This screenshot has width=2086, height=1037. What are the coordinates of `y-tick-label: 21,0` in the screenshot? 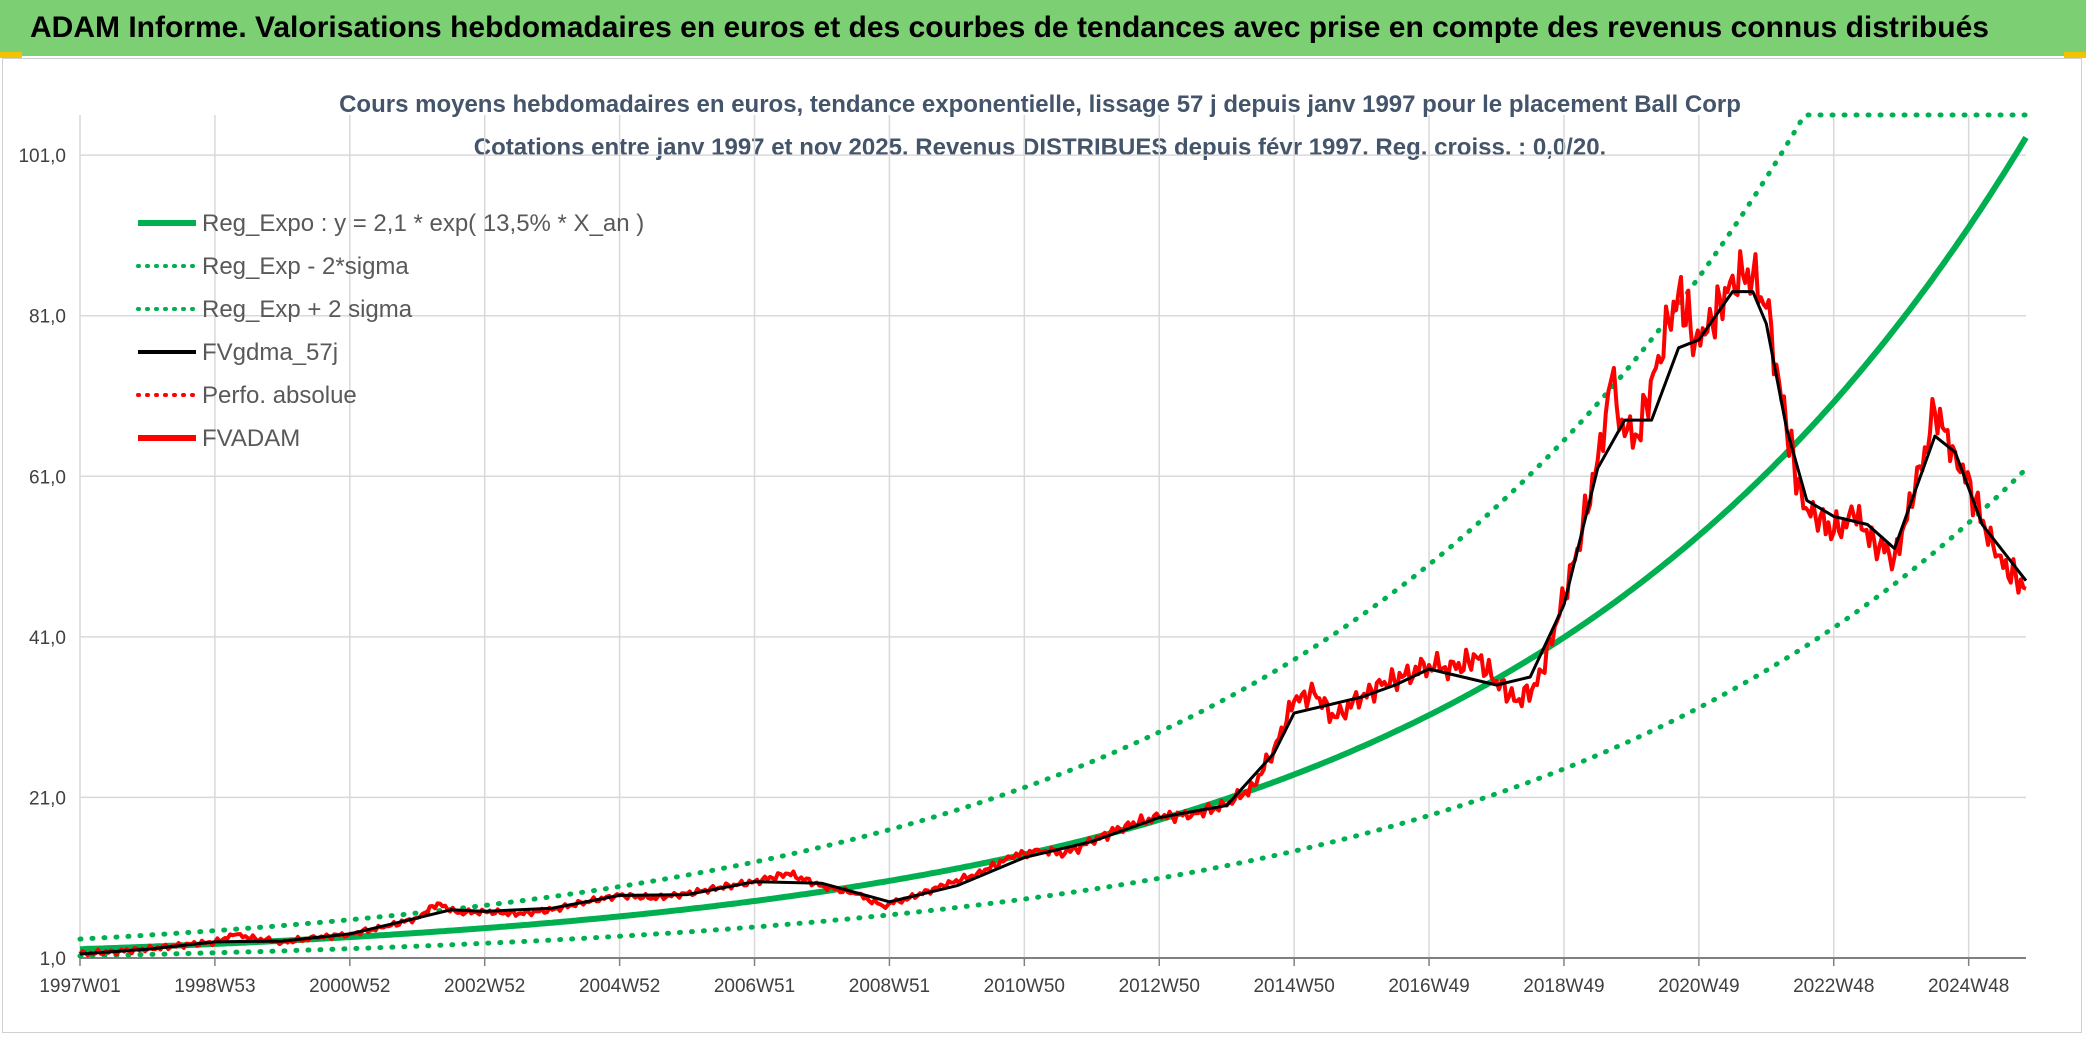 It's located at (47, 798).